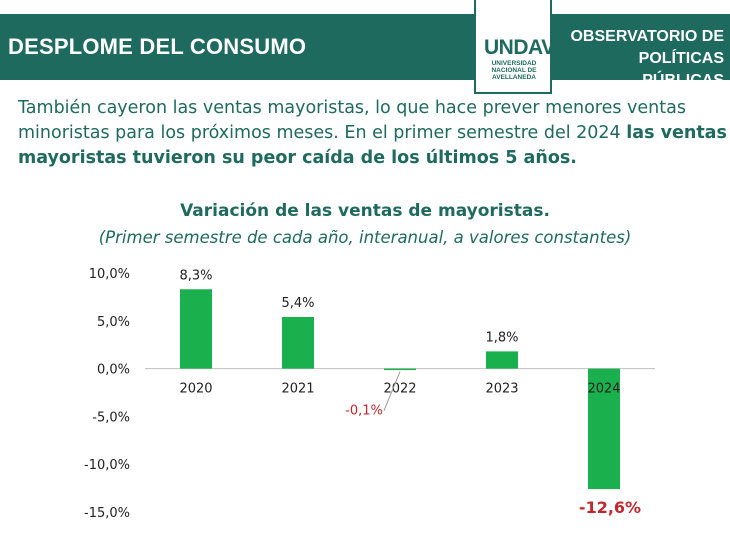 Image resolution: width=730 pixels, height=543 pixels. I want to click on chart-title: Variación de las ventas de mayoristas., so click(365, 211).